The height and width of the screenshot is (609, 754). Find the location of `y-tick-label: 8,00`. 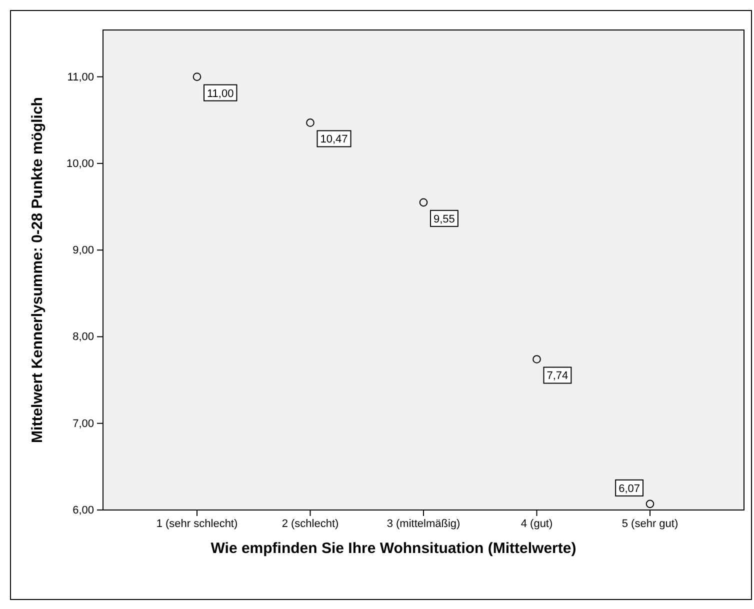

y-tick-label: 8,00 is located at coordinates (83, 337).